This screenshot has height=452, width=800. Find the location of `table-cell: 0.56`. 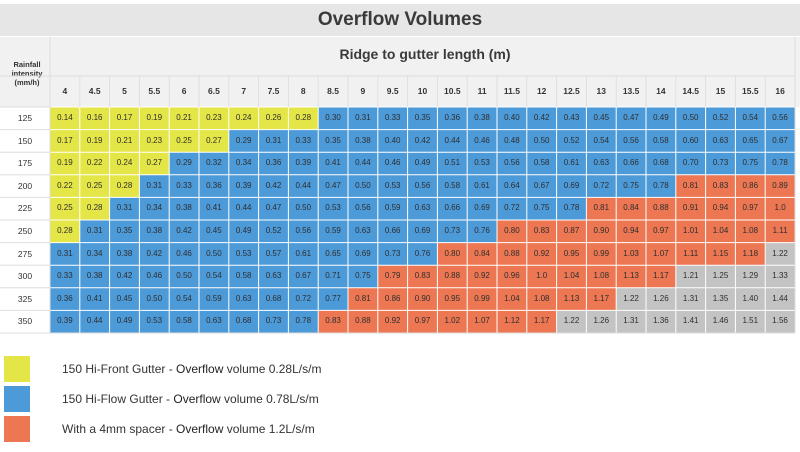

table-cell: 0.56 is located at coordinates (303, 231).